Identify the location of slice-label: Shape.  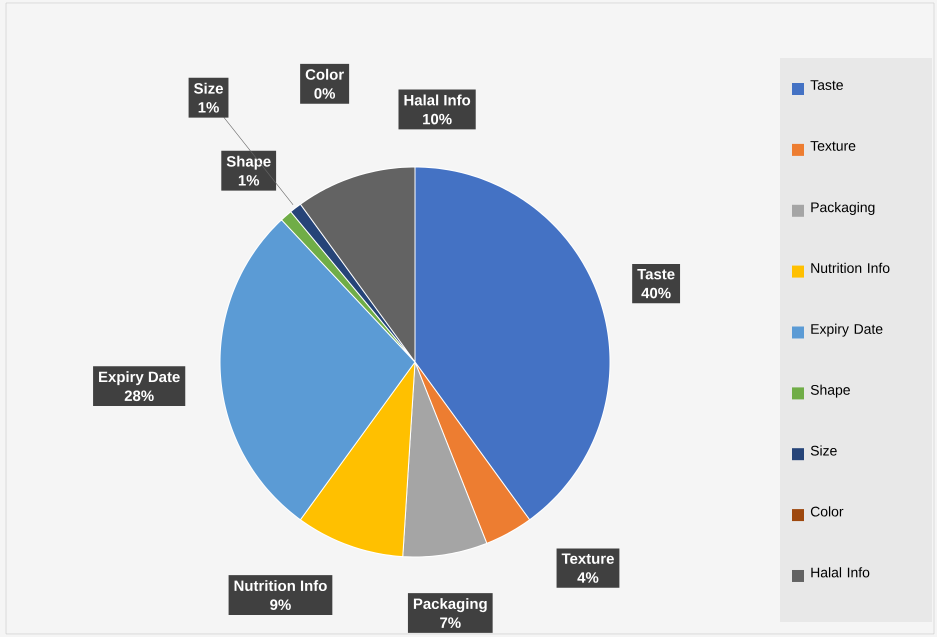
(248, 163).